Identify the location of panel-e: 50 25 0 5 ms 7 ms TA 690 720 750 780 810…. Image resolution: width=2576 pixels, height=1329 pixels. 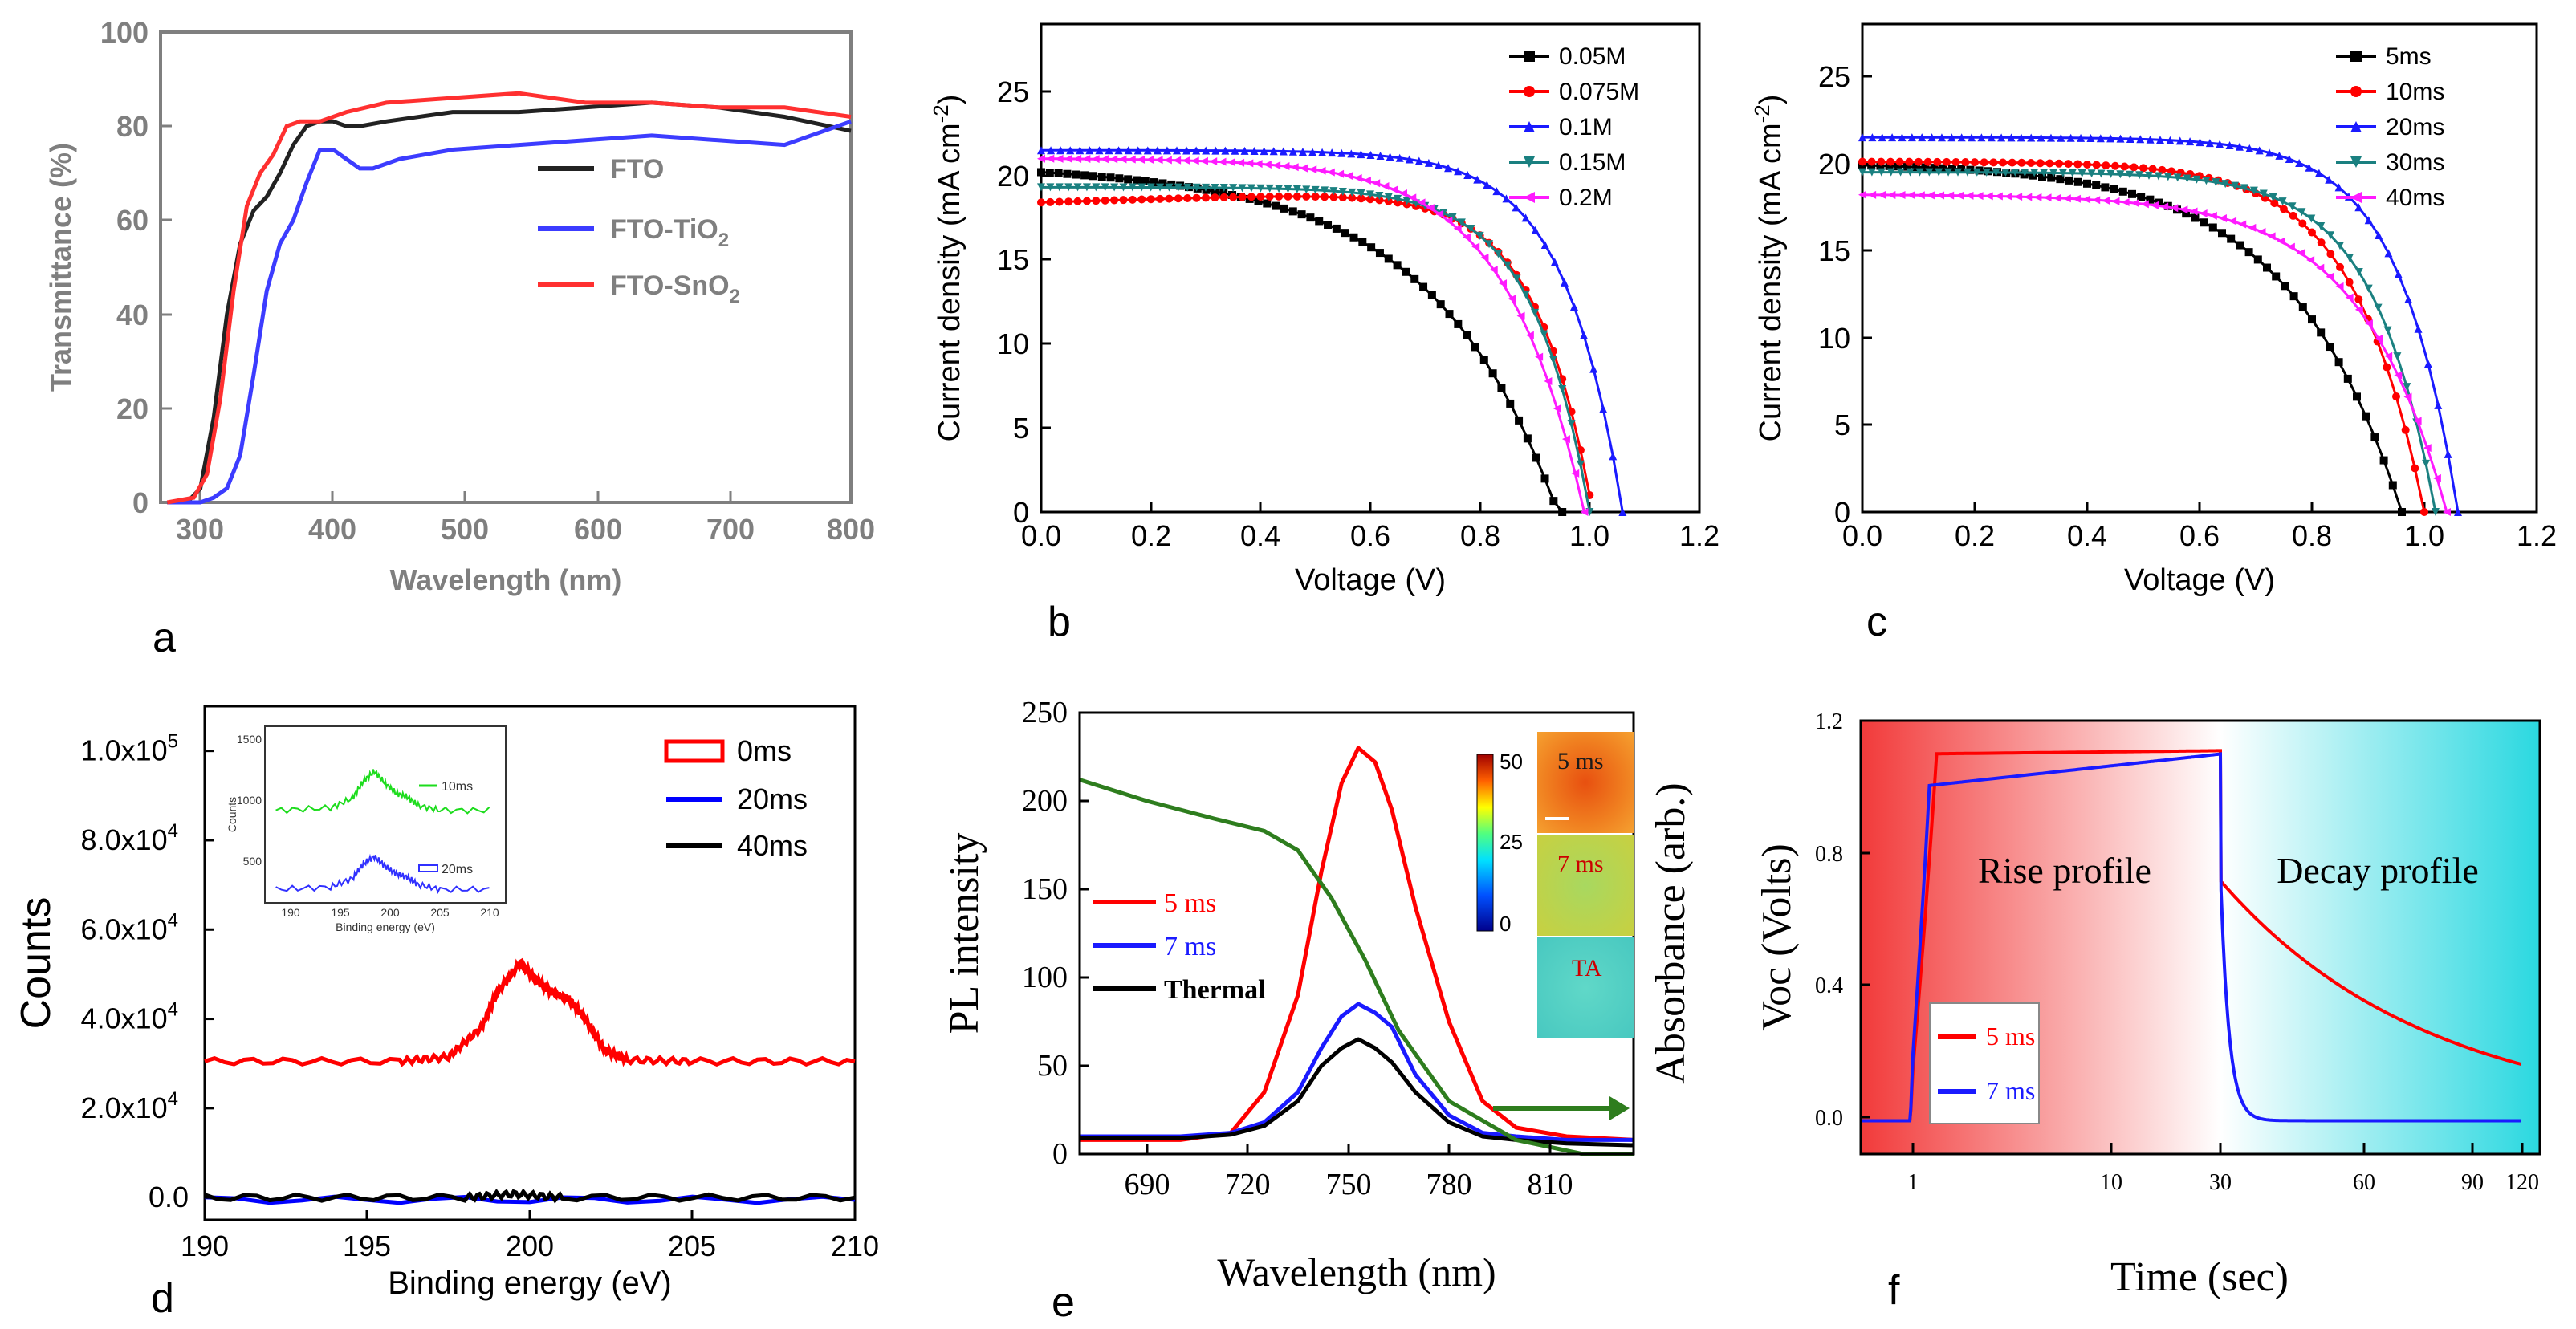
(1318, 1011).